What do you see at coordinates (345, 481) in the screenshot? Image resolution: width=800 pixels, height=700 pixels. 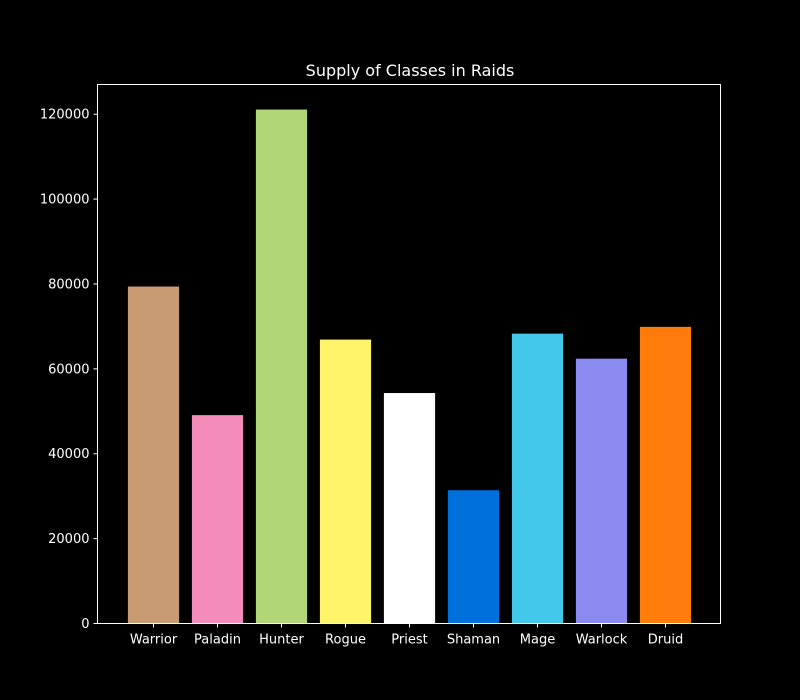 I see `bar-rogue` at bounding box center [345, 481].